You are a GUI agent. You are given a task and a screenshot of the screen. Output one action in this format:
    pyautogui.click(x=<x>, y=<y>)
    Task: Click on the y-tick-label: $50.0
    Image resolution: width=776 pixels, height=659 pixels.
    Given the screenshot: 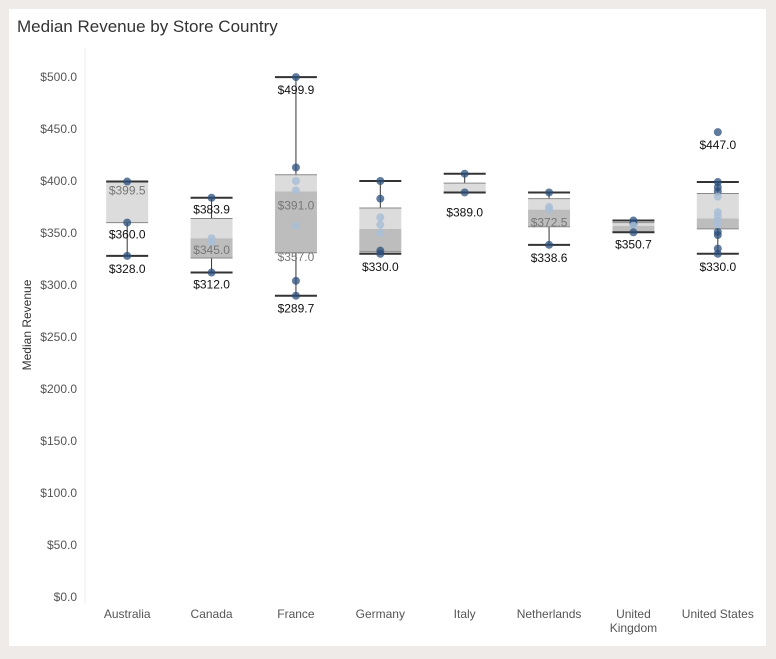 What is the action you would take?
    pyautogui.click(x=62, y=545)
    